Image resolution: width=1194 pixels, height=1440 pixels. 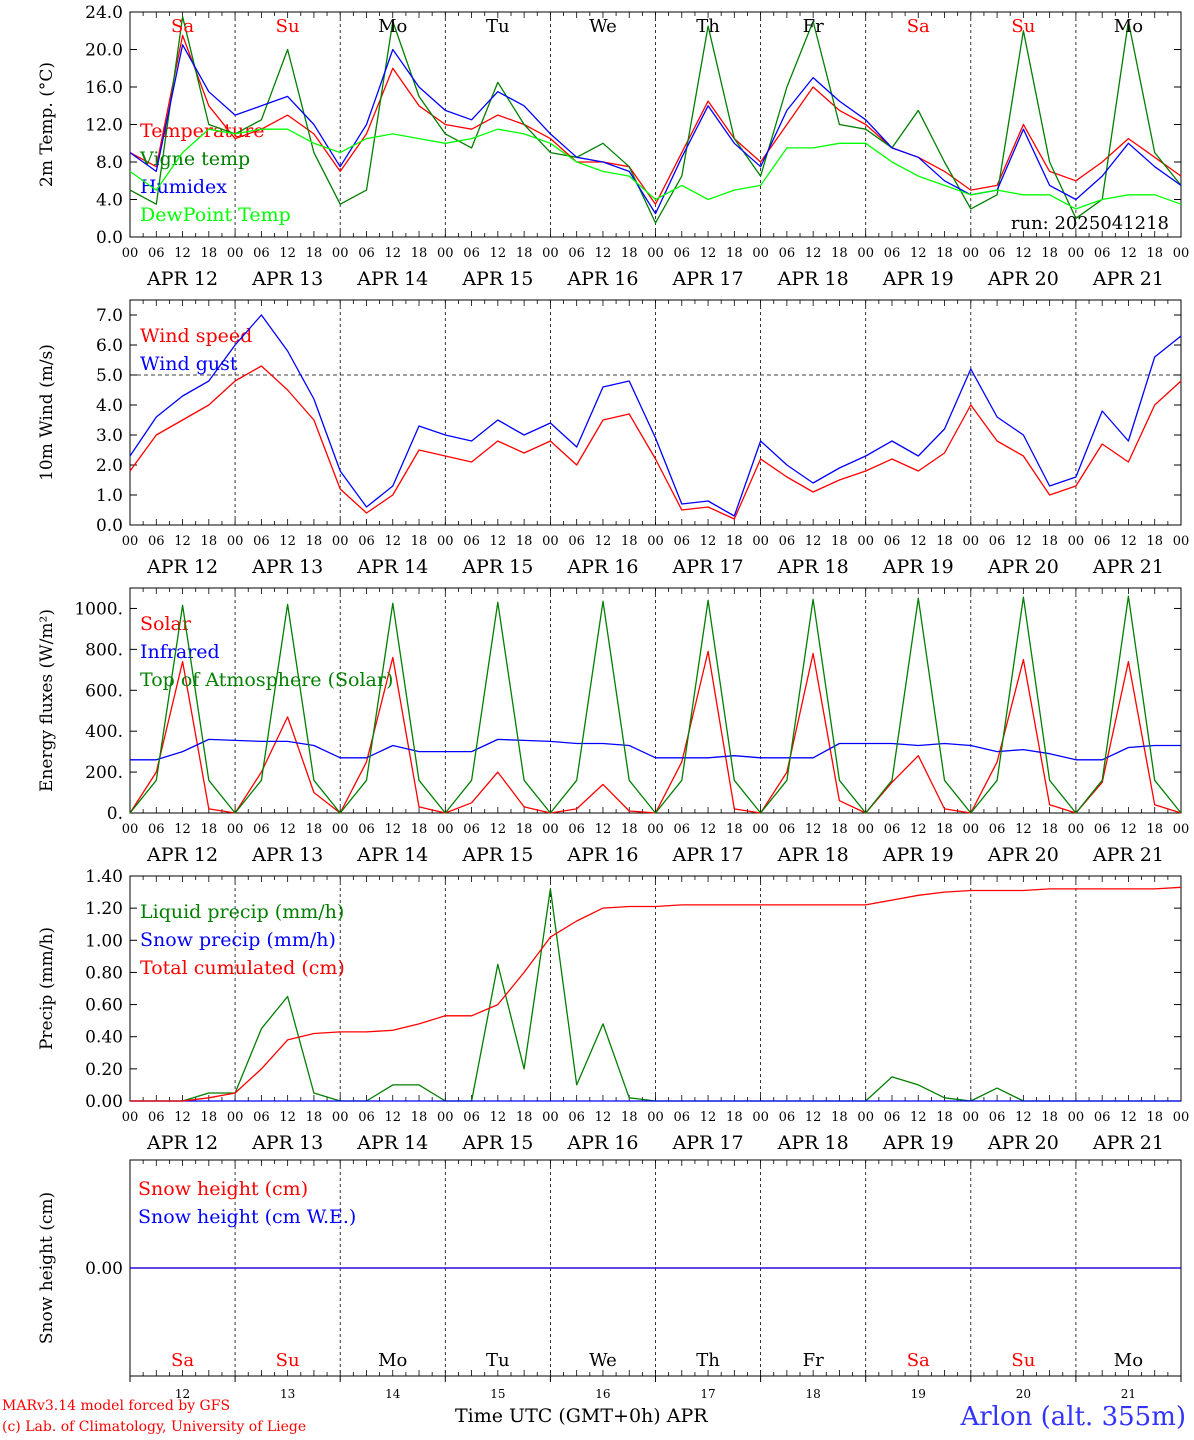 What do you see at coordinates (109, 526) in the screenshot?
I see `y-tick-label: 0.0` at bounding box center [109, 526].